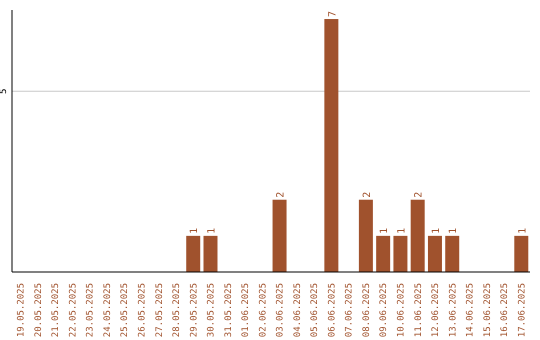 The image size is (540, 340). I want to click on x-tick-label: 13.06.2025, so click(453, 310).